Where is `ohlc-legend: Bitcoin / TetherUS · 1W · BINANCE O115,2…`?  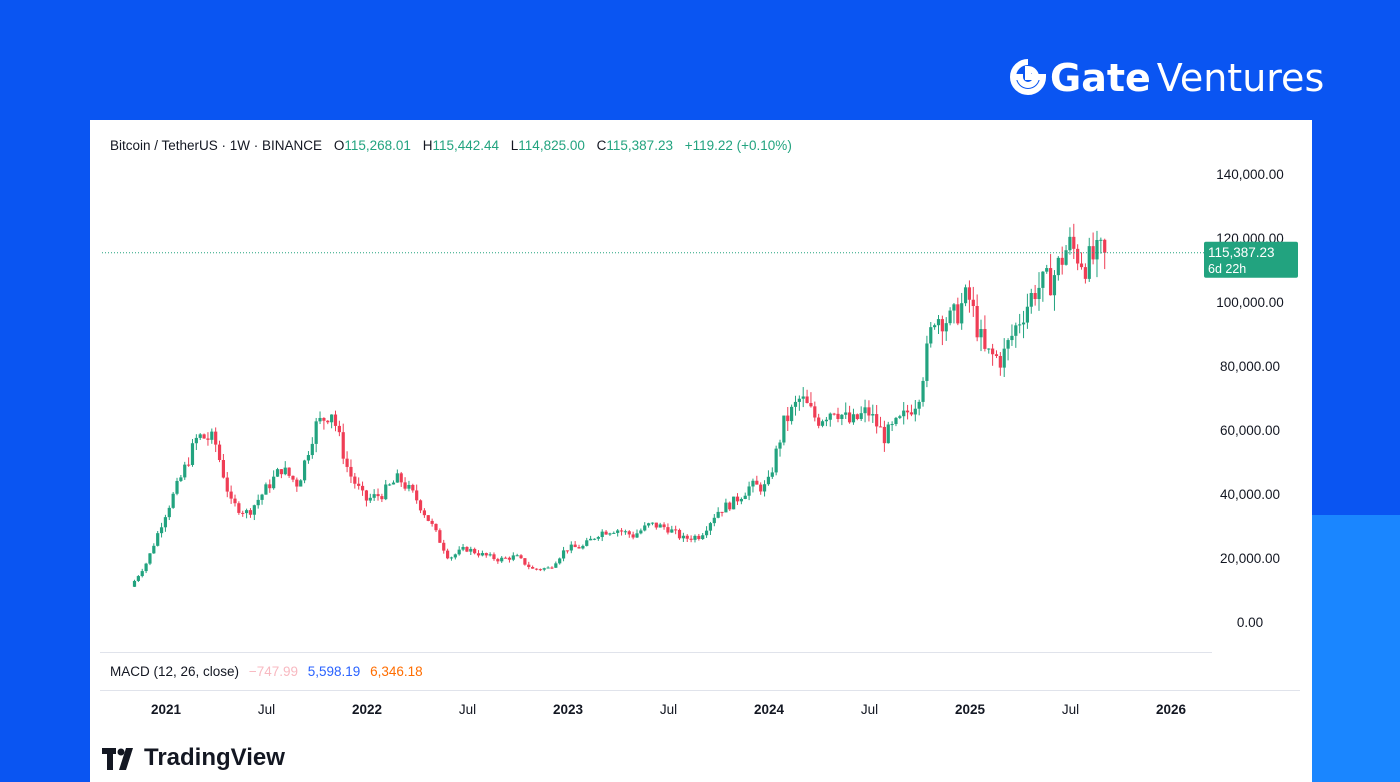 ohlc-legend: Bitcoin / TetherUS · 1W · BINANCE O115,2… is located at coordinates (451, 145).